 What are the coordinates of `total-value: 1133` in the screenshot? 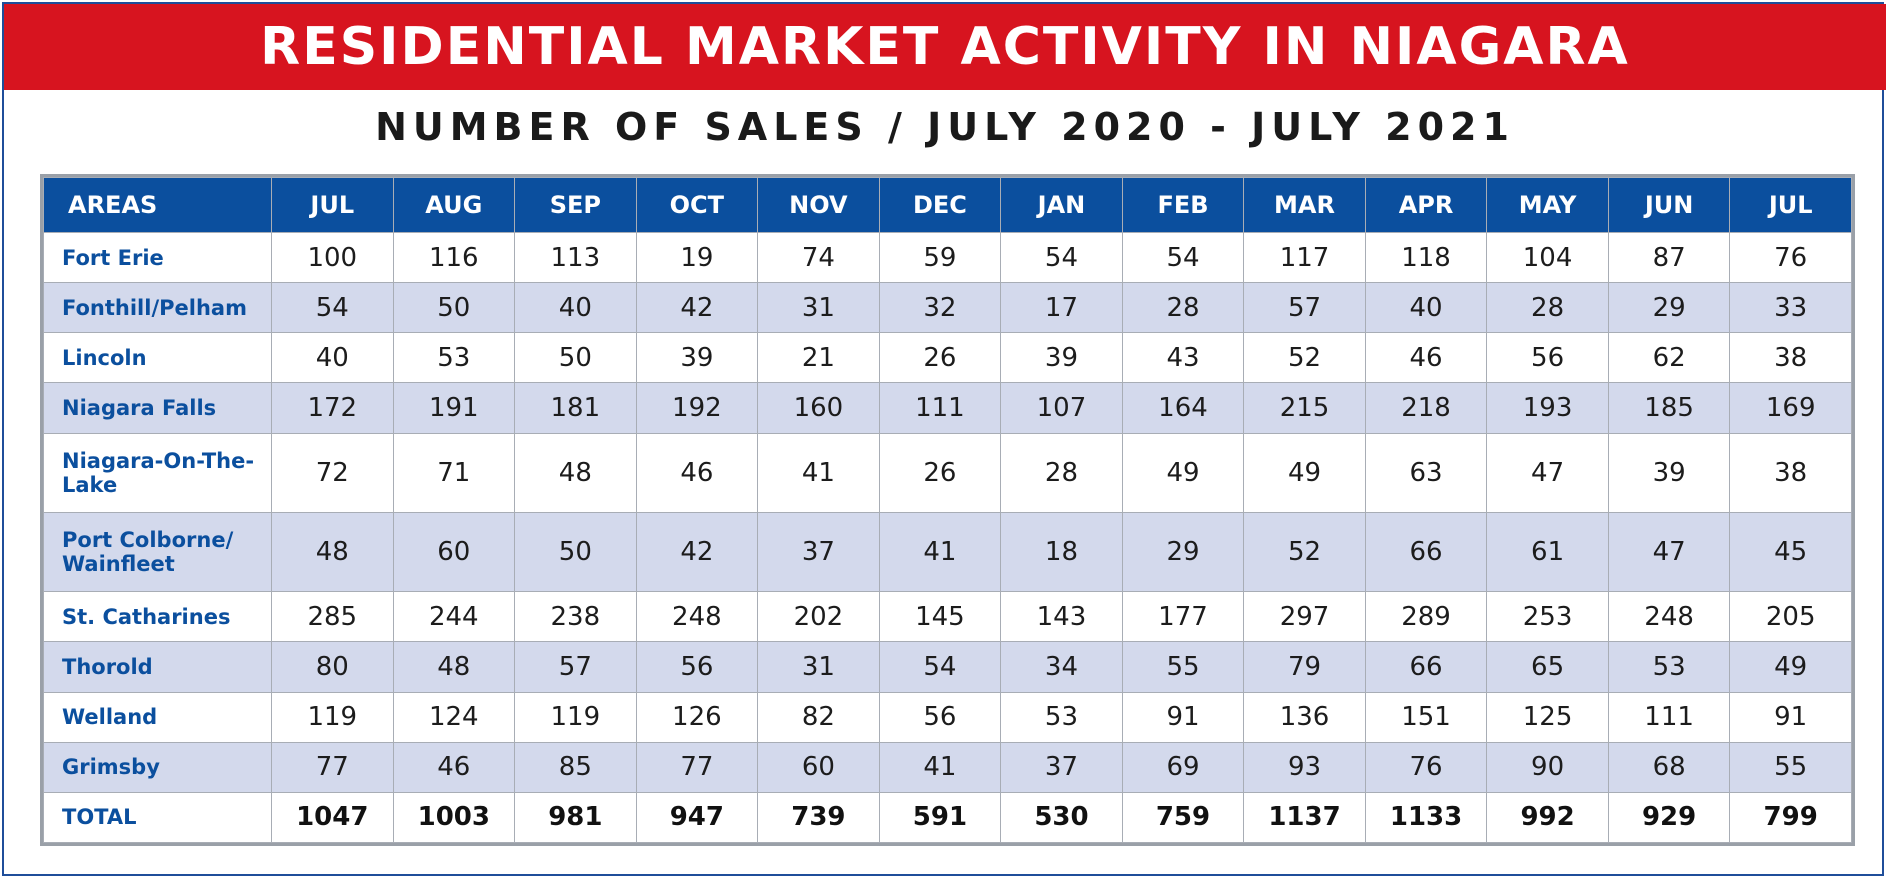 It's located at (1426, 817).